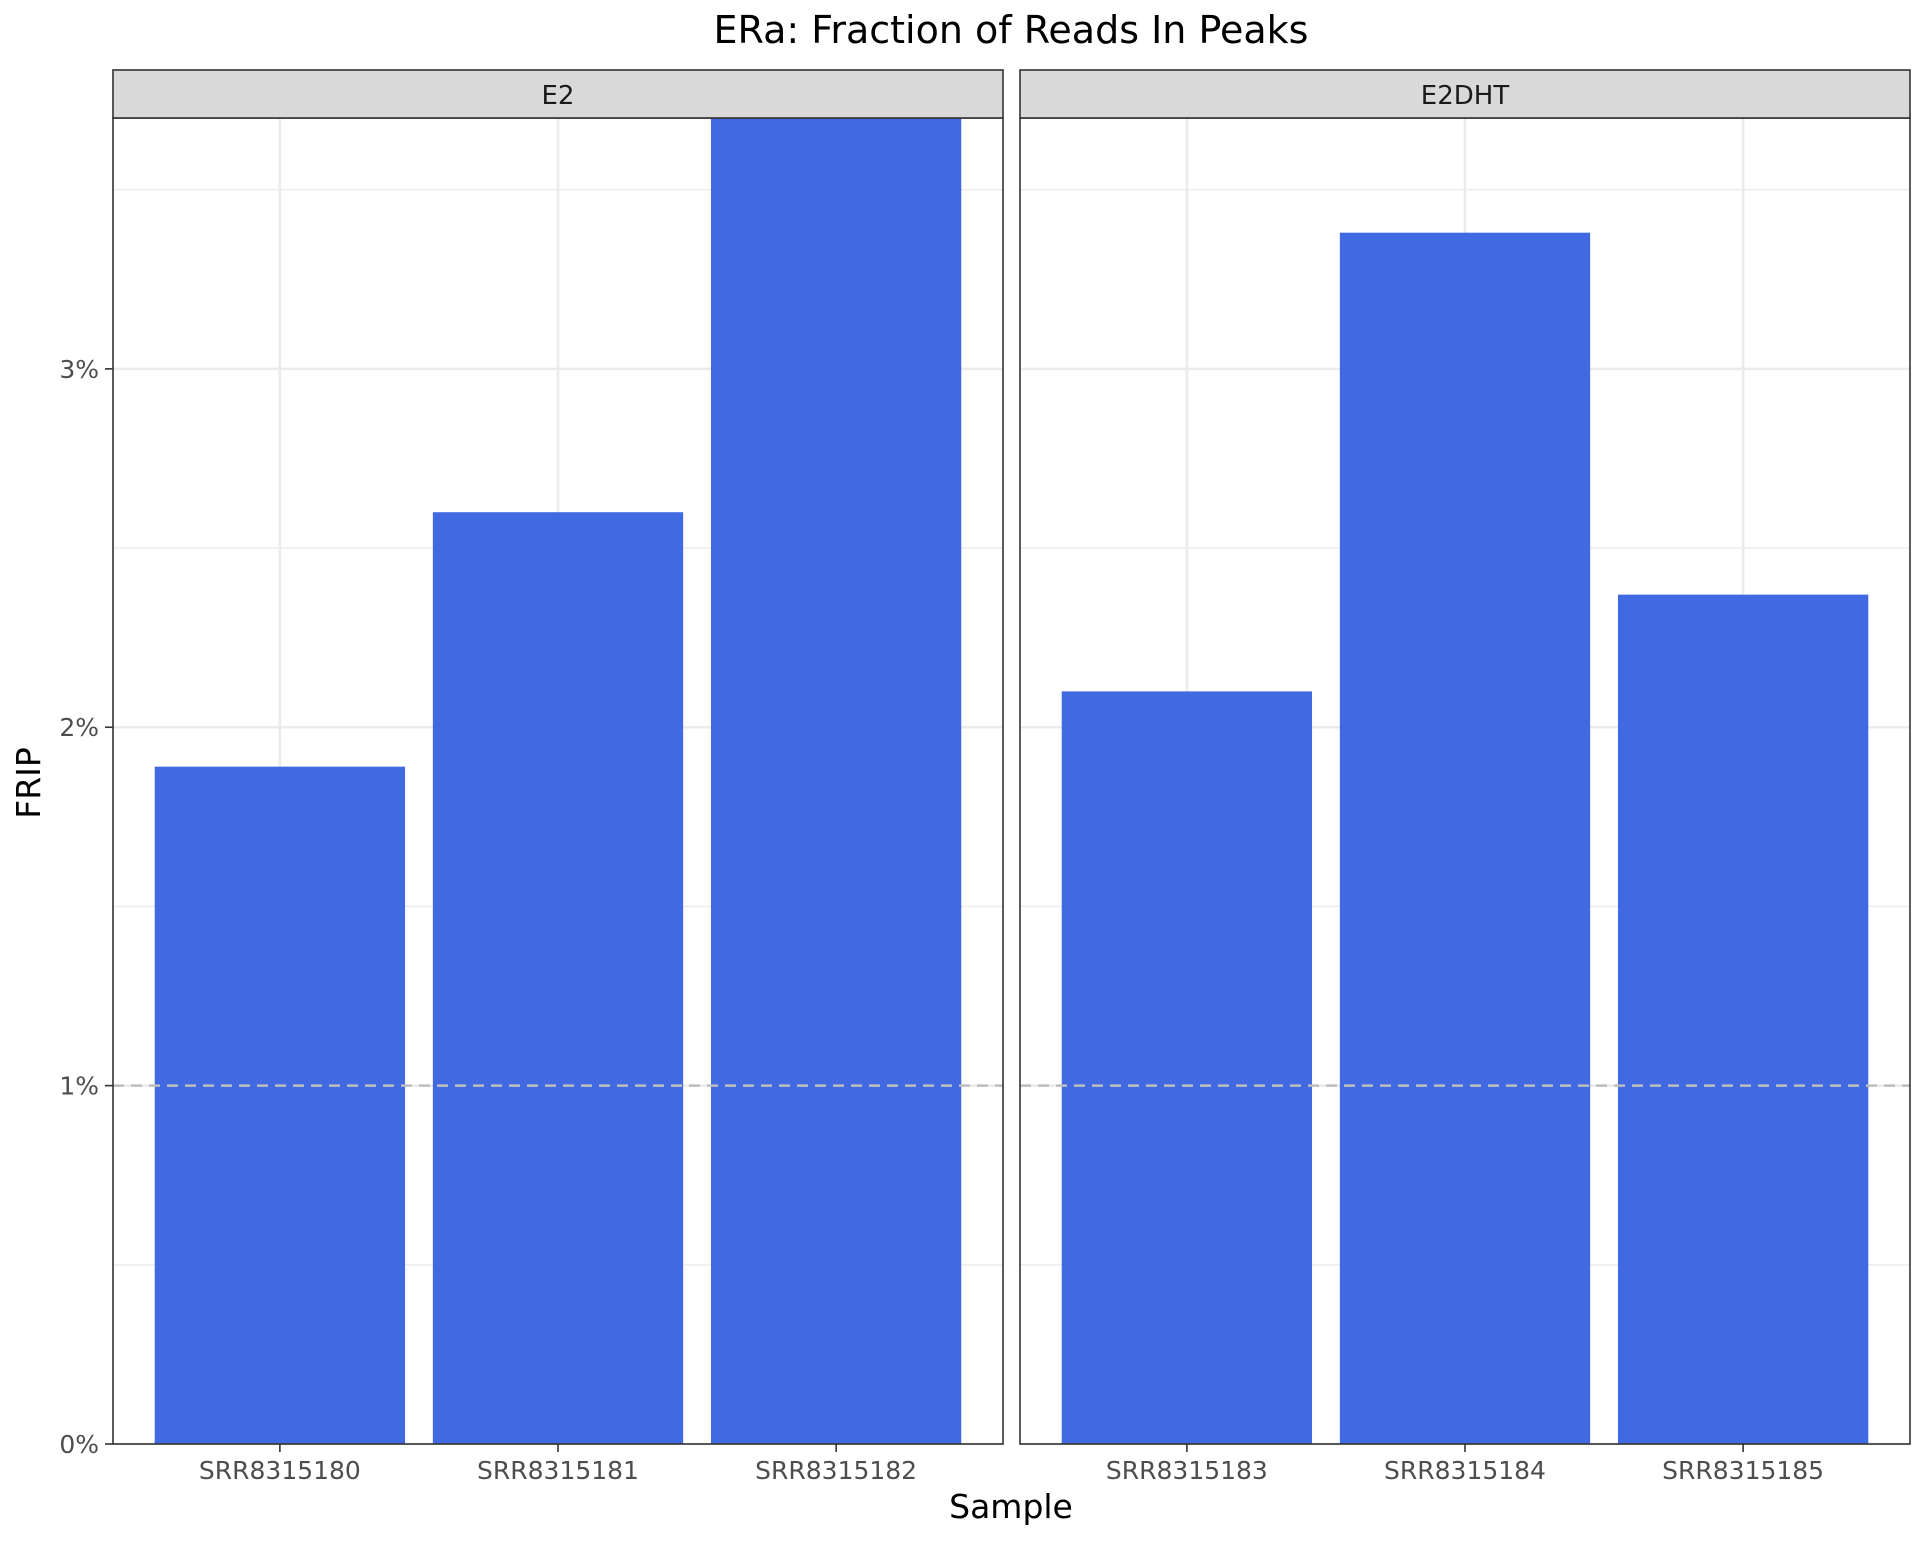  Describe the element at coordinates (558, 1470) in the screenshot. I see `x-tick-label: SRR8315181` at that location.